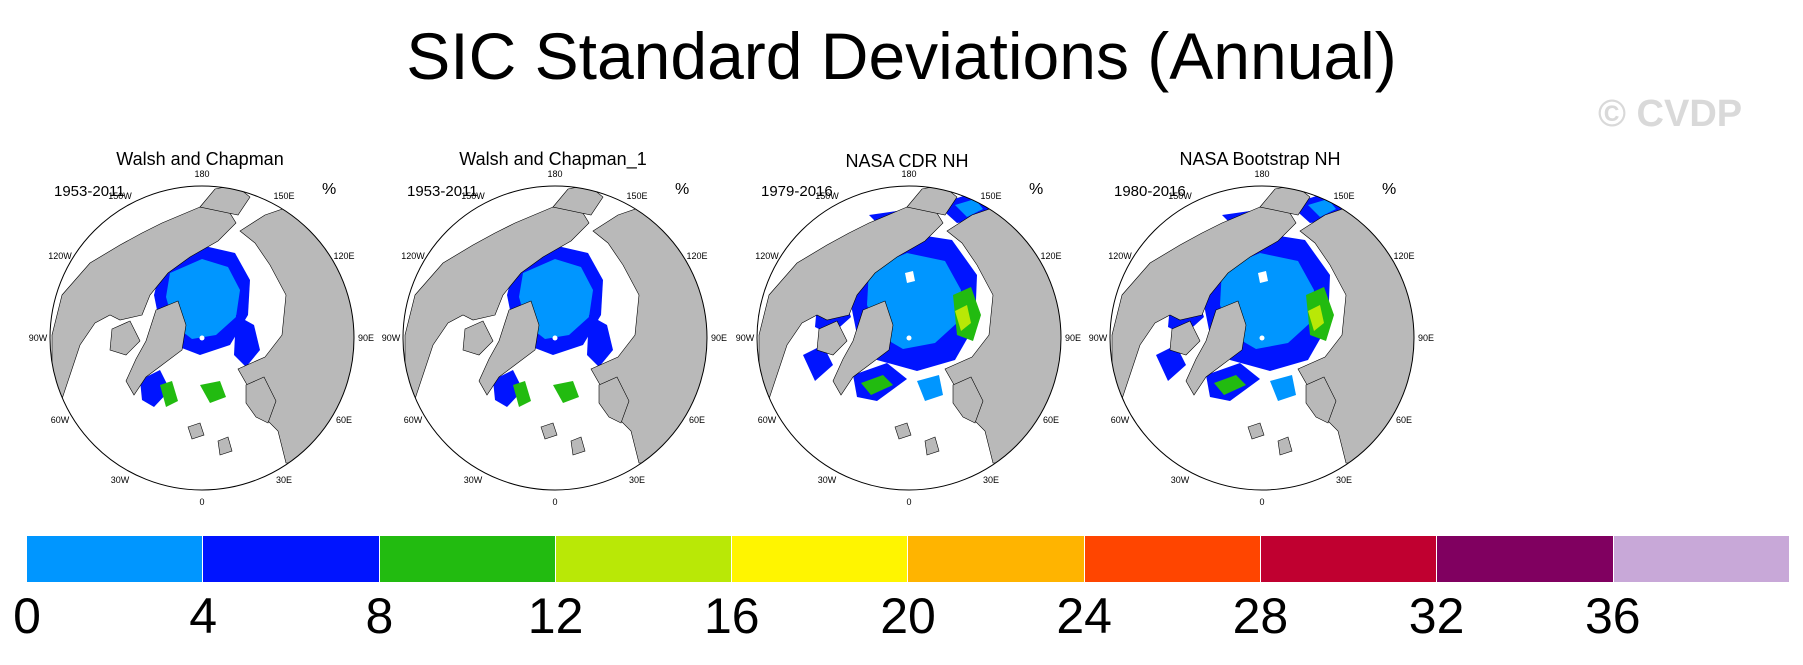 This screenshot has width=1803, height=665. Describe the element at coordinates (1612, 616) in the screenshot. I see `colorbar-tick-label: 36` at that location.